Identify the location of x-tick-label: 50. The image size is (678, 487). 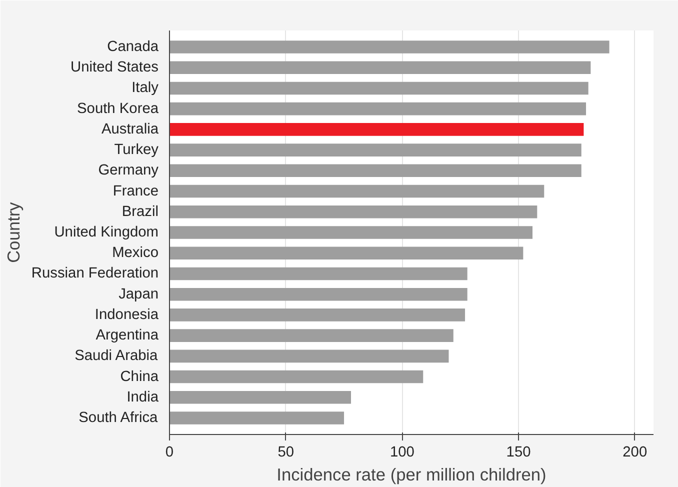
(286, 452).